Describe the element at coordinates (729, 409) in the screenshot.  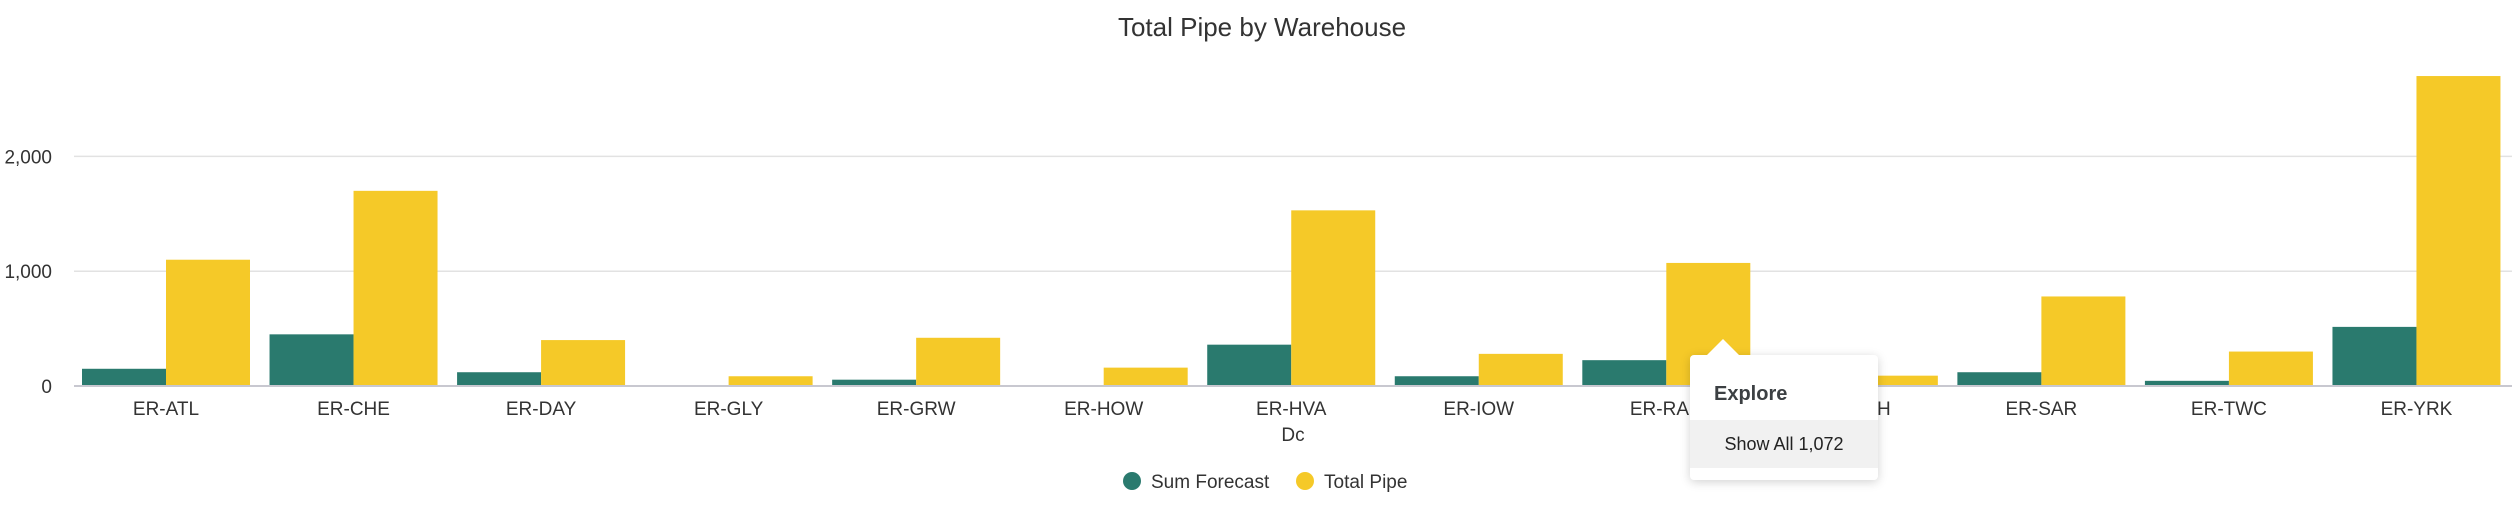
I see `x-tick-label: ER-GLY` at that location.